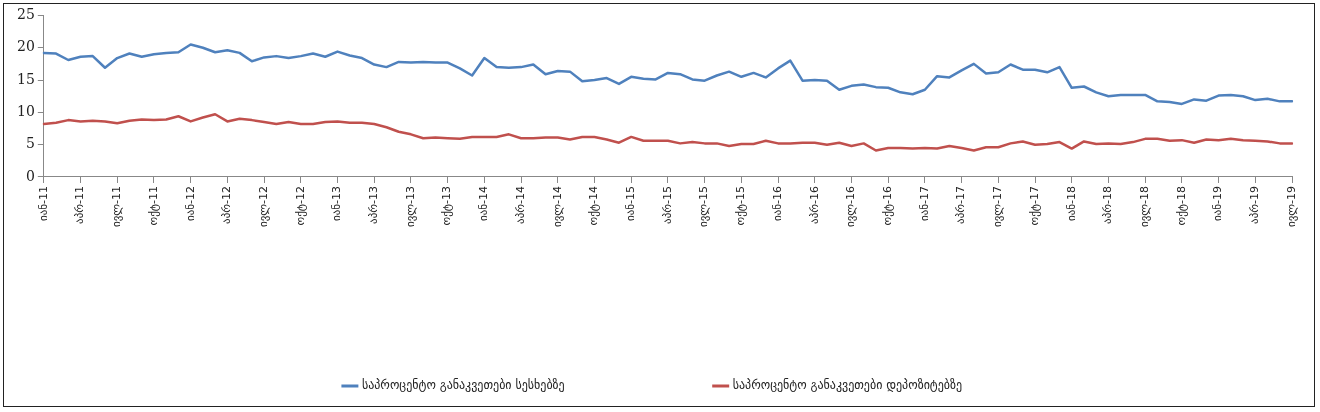 The width and height of the screenshot is (1320, 412). What do you see at coordinates (447, 205) in the screenshot?
I see `x-tick-label: ოქტ-13` at bounding box center [447, 205].